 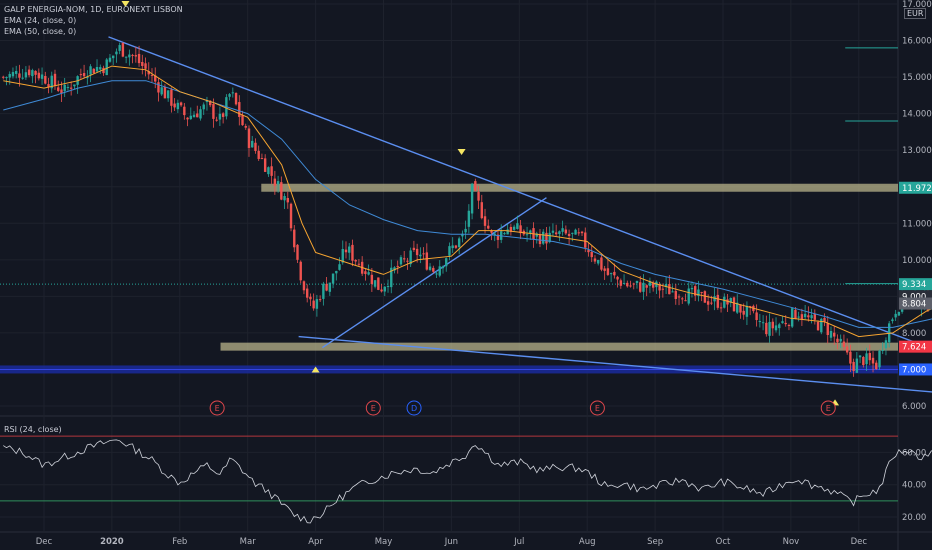 What do you see at coordinates (384, 542) in the screenshot?
I see `time-tick-label: May` at bounding box center [384, 542].